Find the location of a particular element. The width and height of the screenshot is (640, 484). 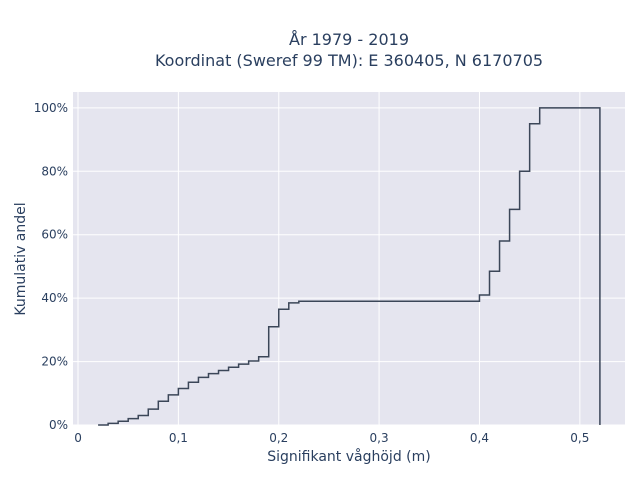

chart-title-line-1: År 1979 - 2019 is located at coordinates (349, 39).